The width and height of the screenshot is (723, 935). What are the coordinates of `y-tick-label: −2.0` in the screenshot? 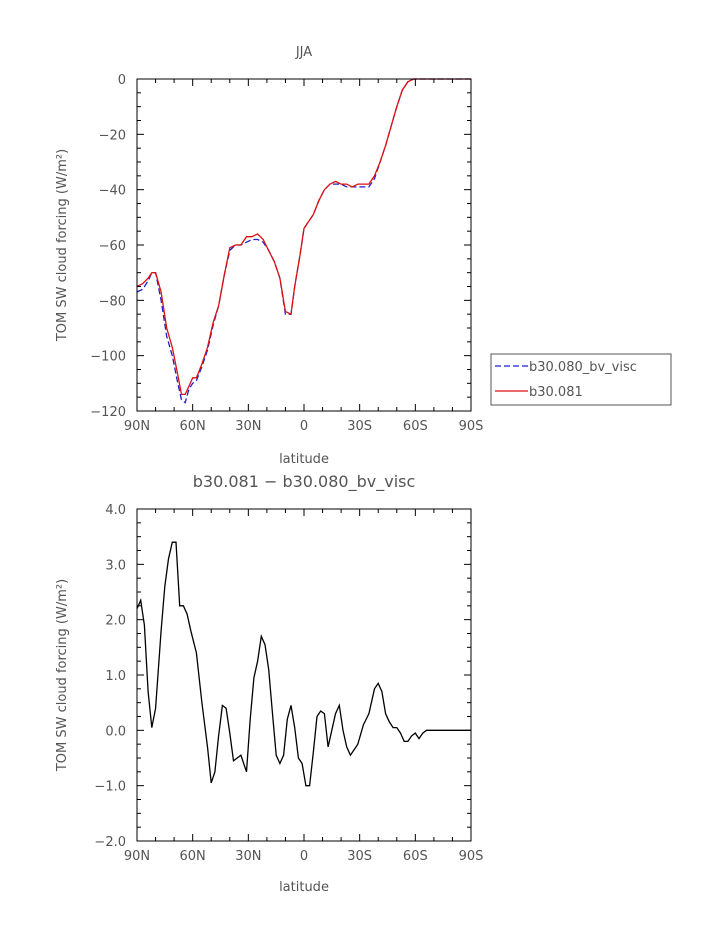 It's located at (110, 842).